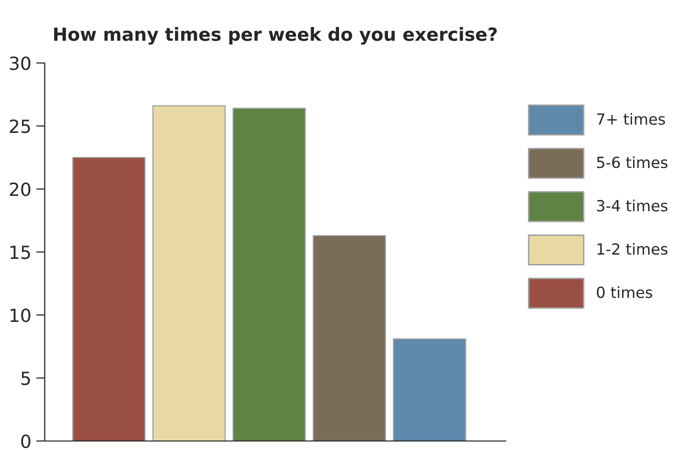 This screenshot has width=688, height=450. What do you see at coordinates (20, 315) in the screenshot?
I see `y-tick-label: 10` at bounding box center [20, 315].